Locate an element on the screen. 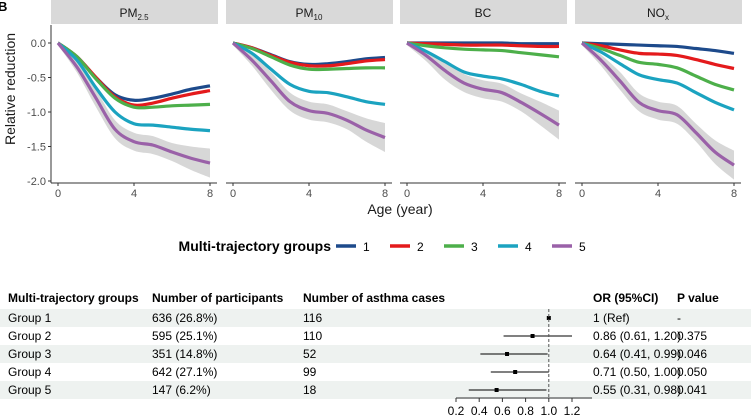 The image size is (751, 419). table-cell-group: Group 1 is located at coordinates (30, 318).